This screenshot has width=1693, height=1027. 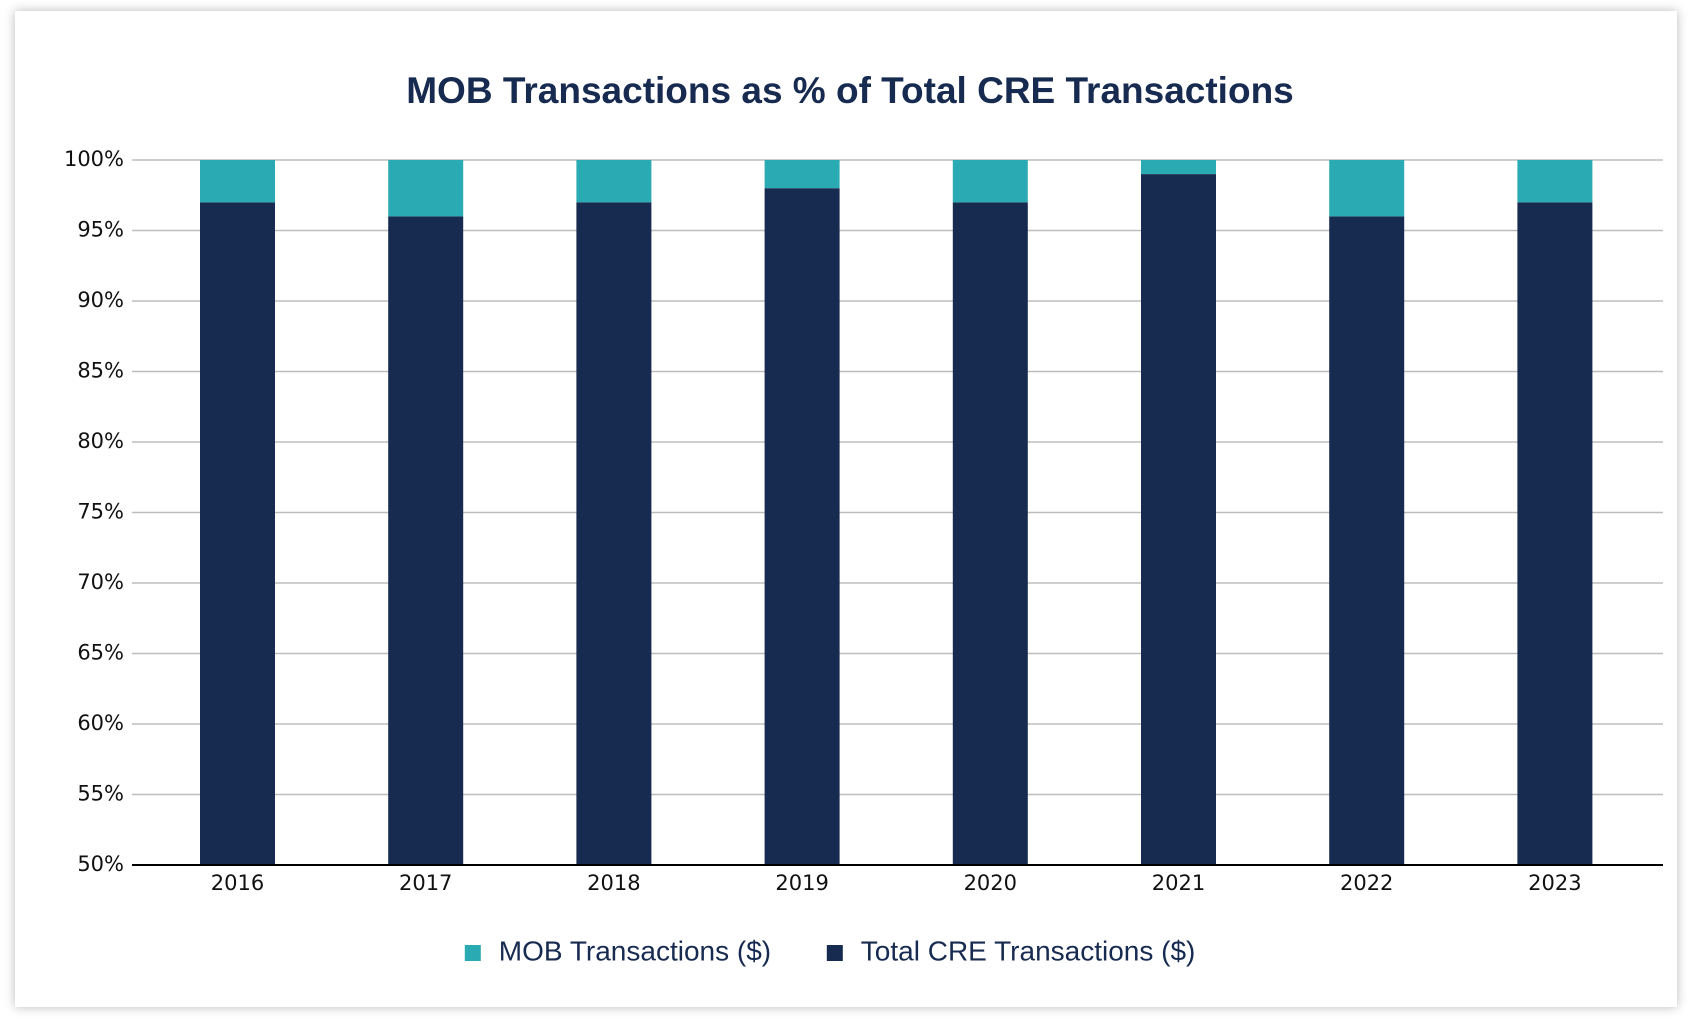 I want to click on x-tick-label: 2016, so click(x=237, y=883).